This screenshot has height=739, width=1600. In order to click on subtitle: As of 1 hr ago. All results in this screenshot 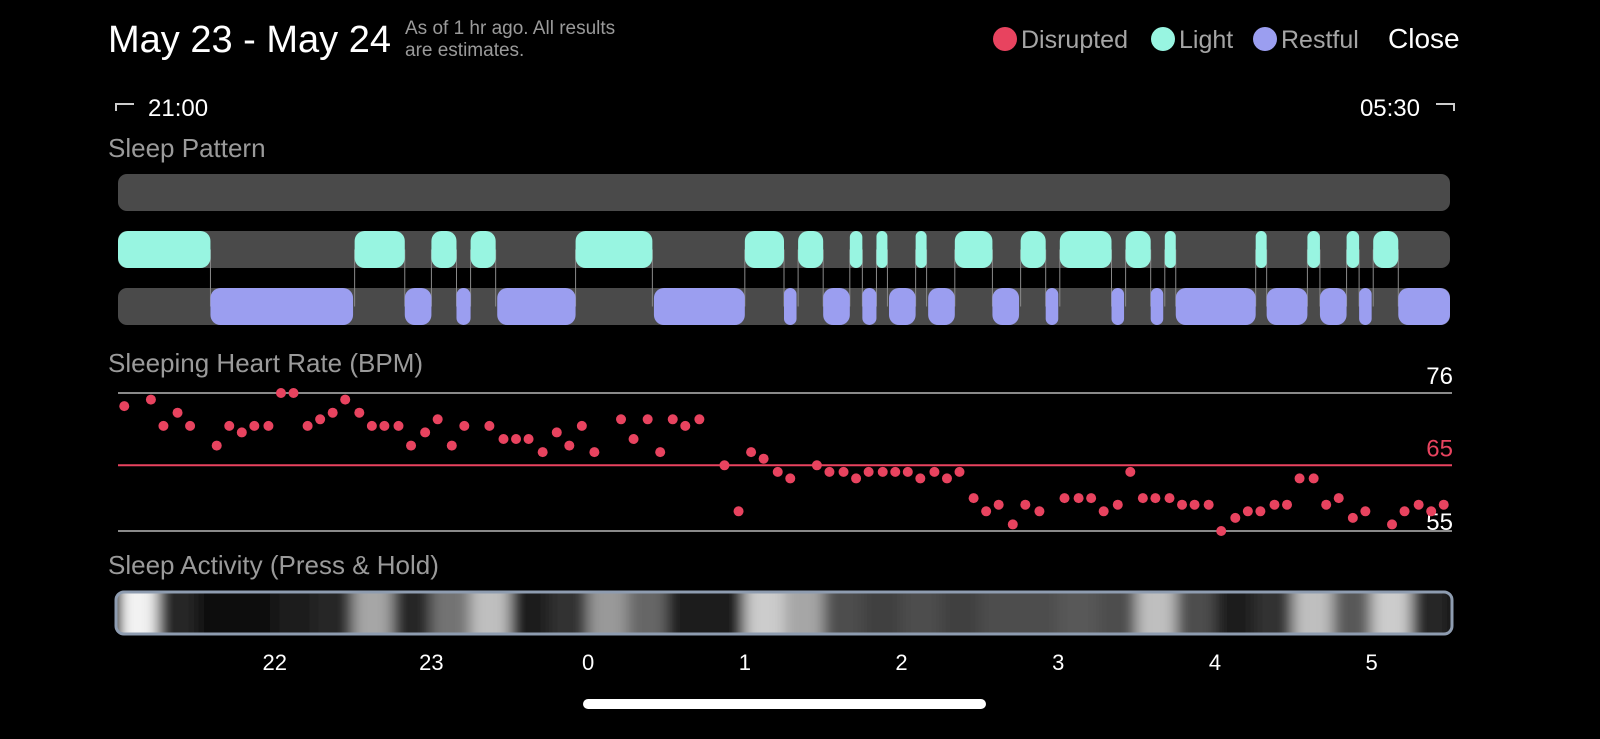, I will do `click(510, 28)`.